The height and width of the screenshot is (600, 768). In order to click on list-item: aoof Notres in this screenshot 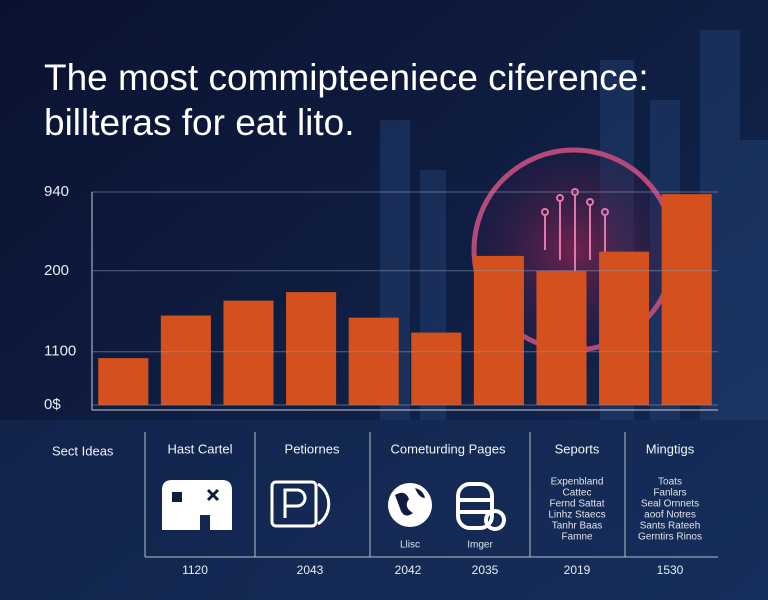, I will do `click(670, 515)`.